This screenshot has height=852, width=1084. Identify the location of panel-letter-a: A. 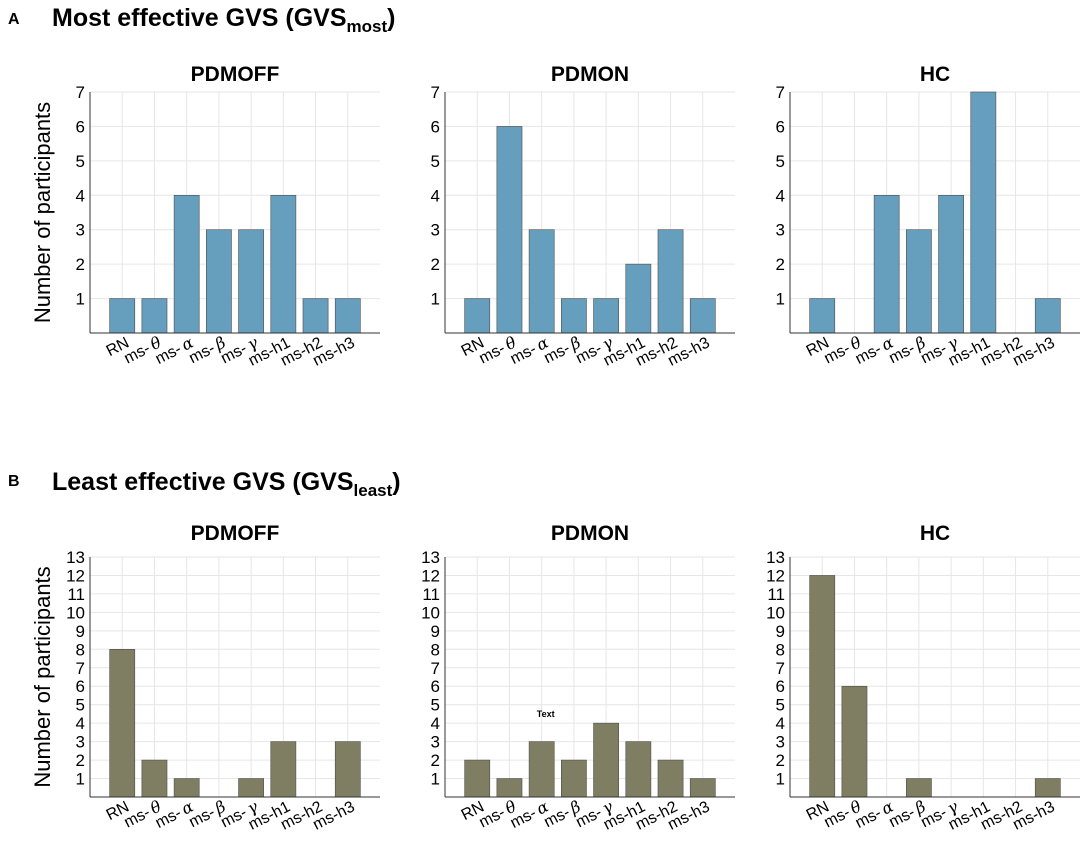
(14, 19).